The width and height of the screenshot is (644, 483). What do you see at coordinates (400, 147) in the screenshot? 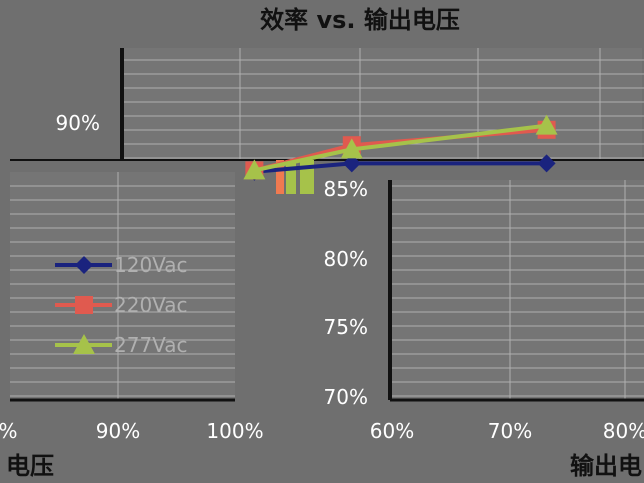
I see `series-layer` at bounding box center [400, 147].